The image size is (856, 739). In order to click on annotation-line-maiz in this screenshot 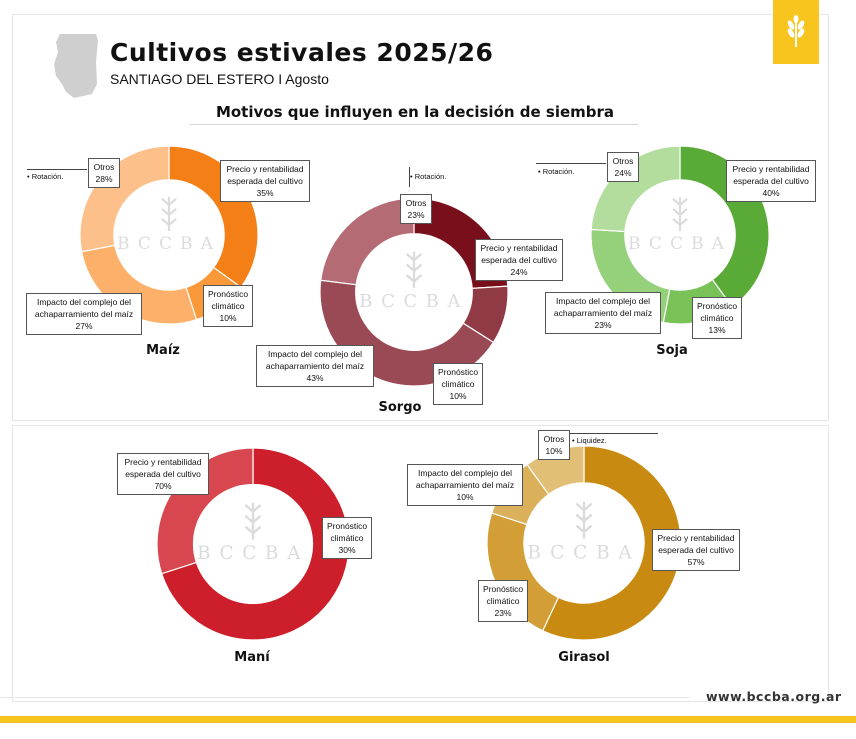, I will do `click(57, 169)`.